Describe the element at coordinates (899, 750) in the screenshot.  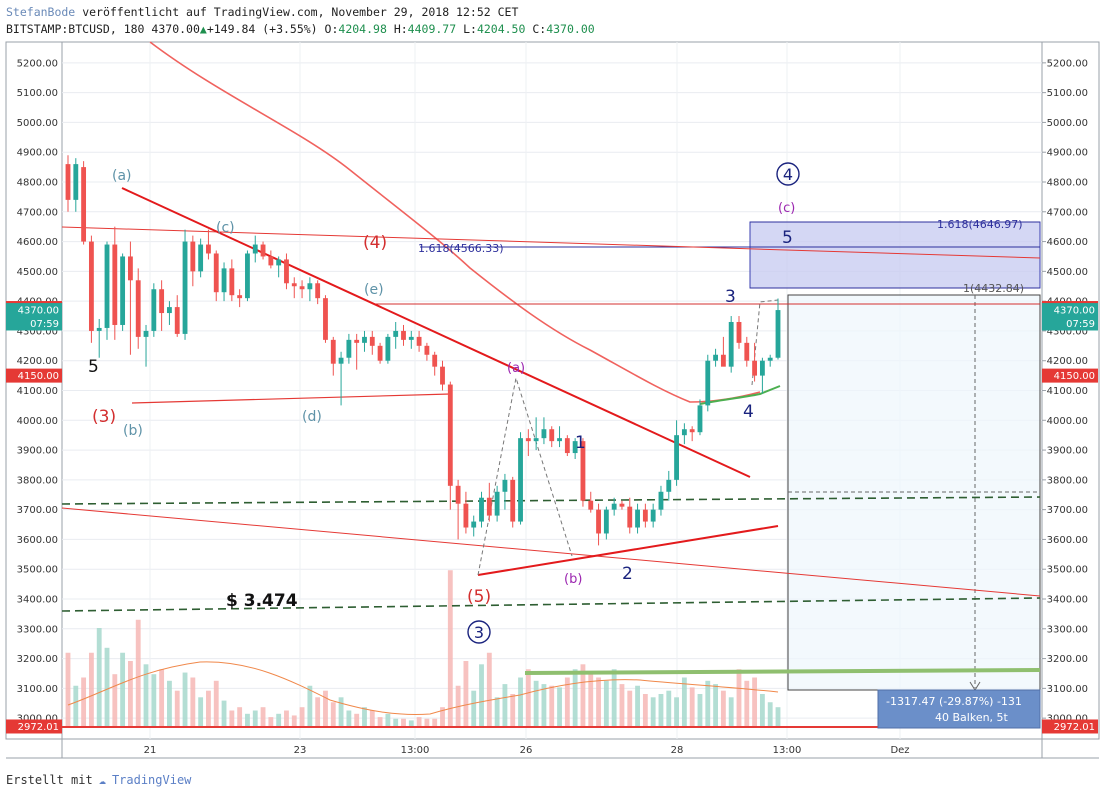
I see `time-axis-tick: Dez` at that location.